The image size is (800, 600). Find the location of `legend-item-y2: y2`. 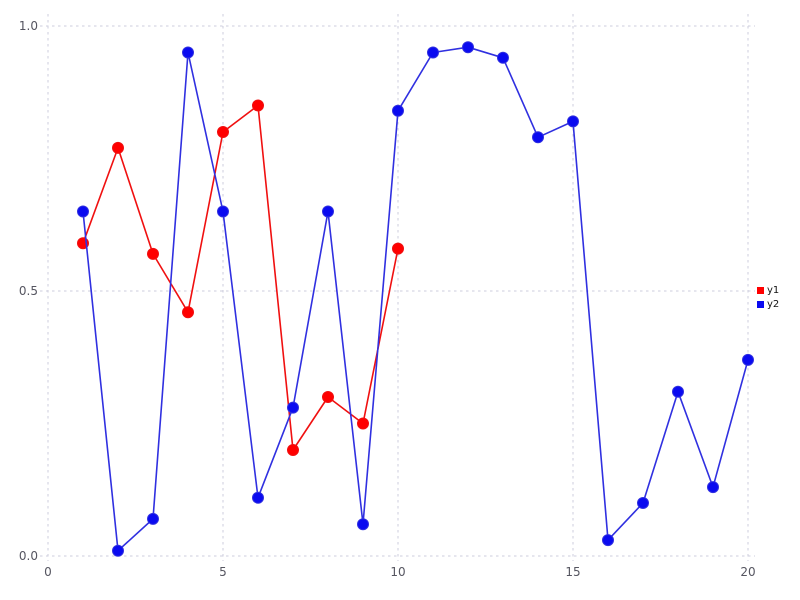

legend-item-y2: y2 is located at coordinates (768, 304).